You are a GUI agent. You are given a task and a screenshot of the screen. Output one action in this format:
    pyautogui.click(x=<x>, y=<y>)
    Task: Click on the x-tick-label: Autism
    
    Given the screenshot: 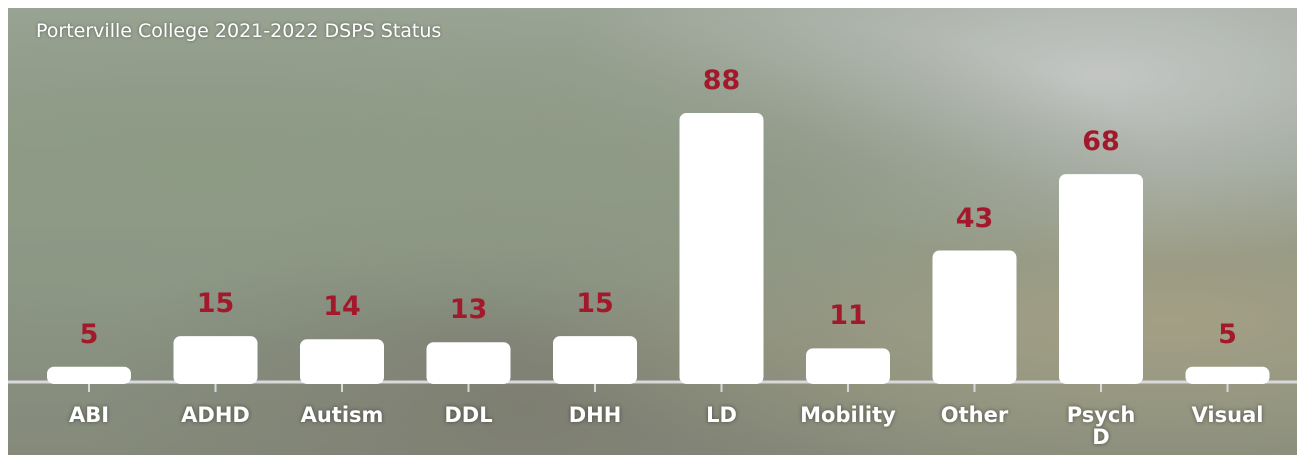 What is the action you would take?
    pyautogui.click(x=342, y=415)
    